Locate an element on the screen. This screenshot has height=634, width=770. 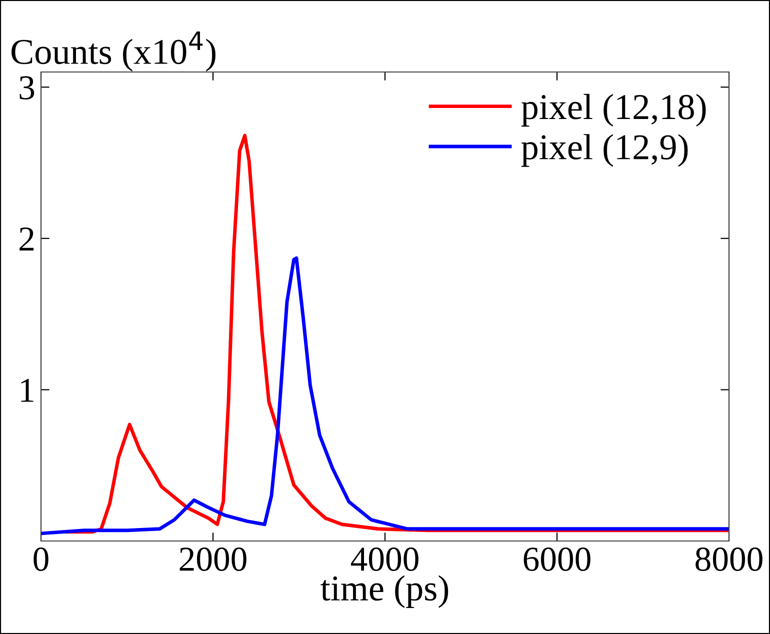
x-axis-title: time (ps) is located at coordinates (384, 591).